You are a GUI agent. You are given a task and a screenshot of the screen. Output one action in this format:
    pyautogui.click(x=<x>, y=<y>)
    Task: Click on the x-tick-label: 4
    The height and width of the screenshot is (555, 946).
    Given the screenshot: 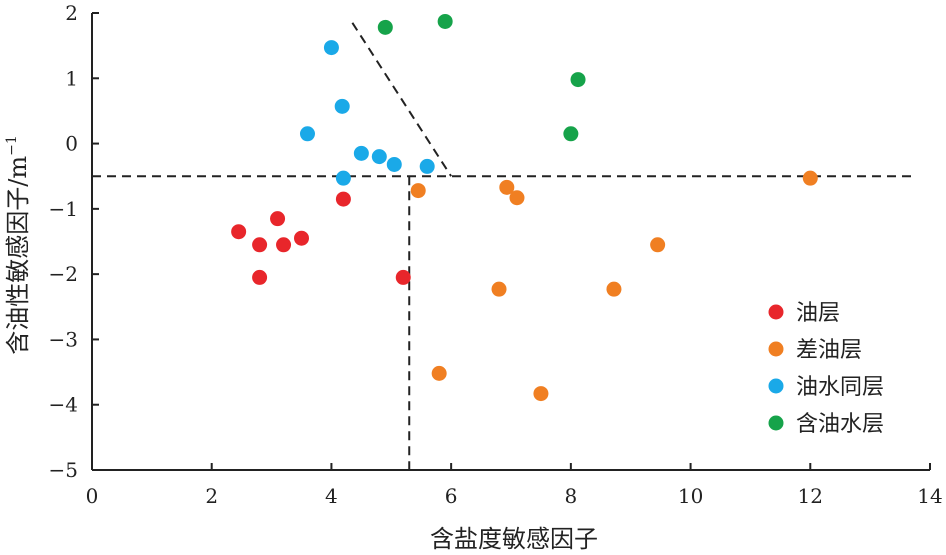 What is the action you would take?
    pyautogui.click(x=331, y=496)
    